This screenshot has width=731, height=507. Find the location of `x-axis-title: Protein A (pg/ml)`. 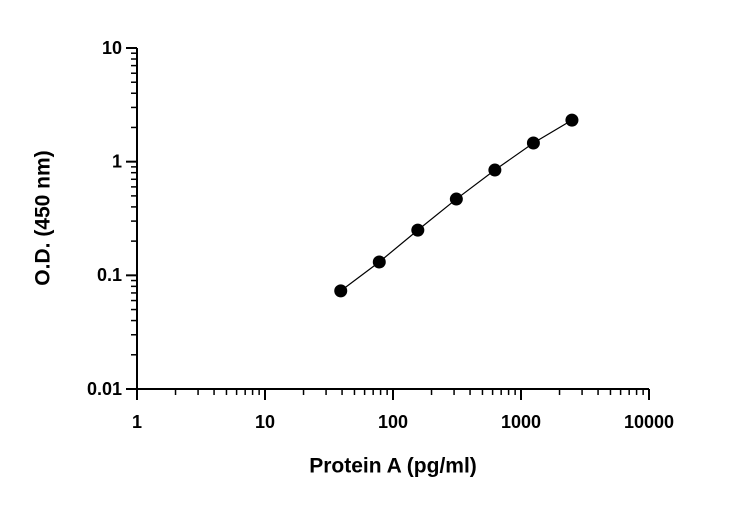

x-axis-title: Protein A (pg/ml) is located at coordinates (393, 466).